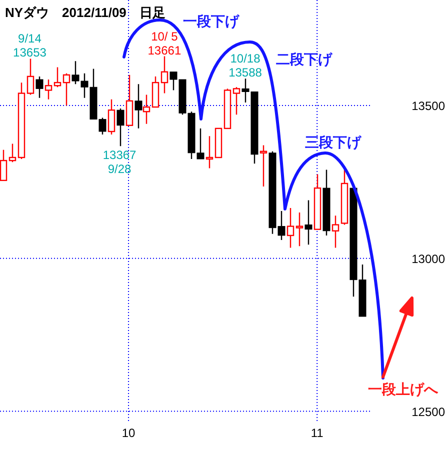  What do you see at coordinates (304, 60) in the screenshot?
I see `annotation: 二段下げ` at bounding box center [304, 60].